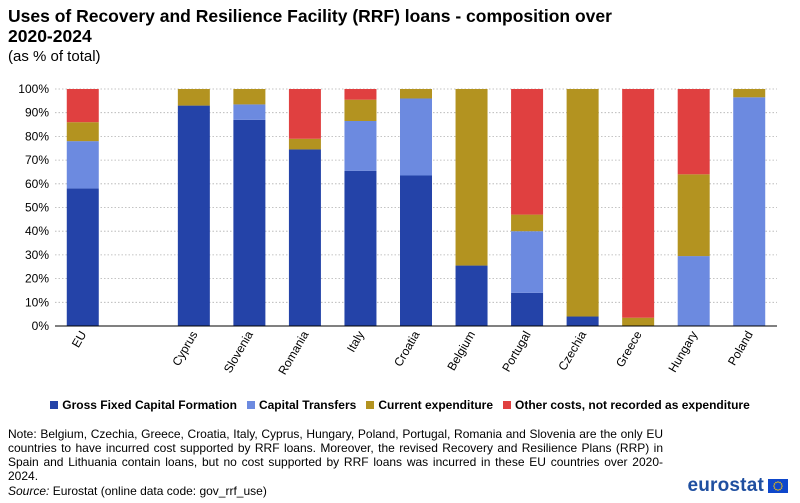 This screenshot has height=503, width=800. Describe the element at coordinates (370, 405) in the screenshot. I see `legend-swatch-current-expenditure` at that location.